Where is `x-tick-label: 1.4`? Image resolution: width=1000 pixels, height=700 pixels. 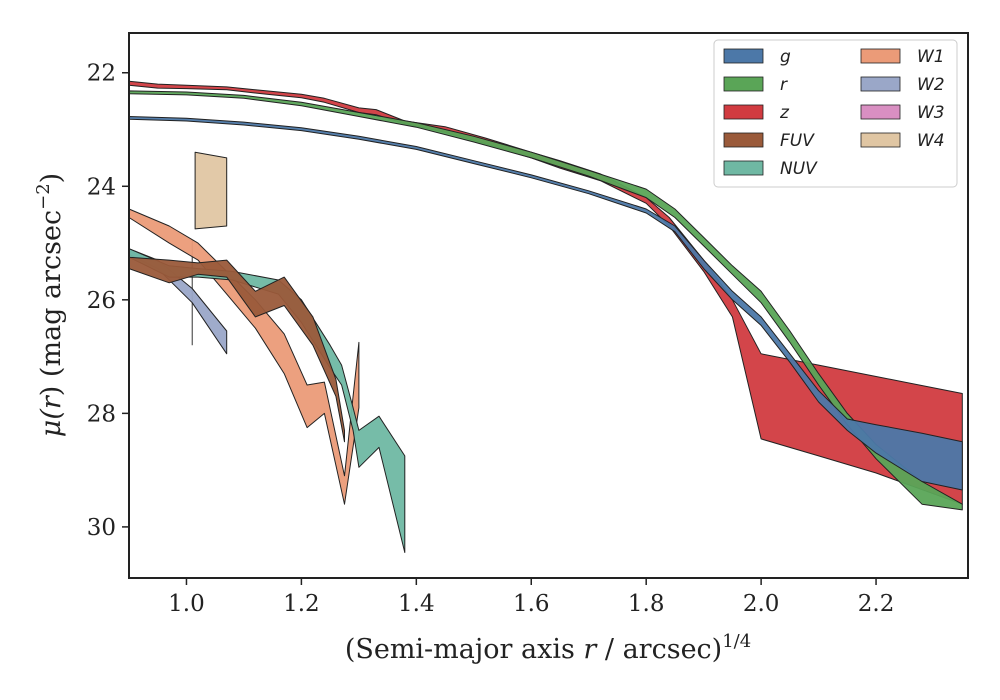 x-tick-label: 1.4 is located at coordinates (416, 604).